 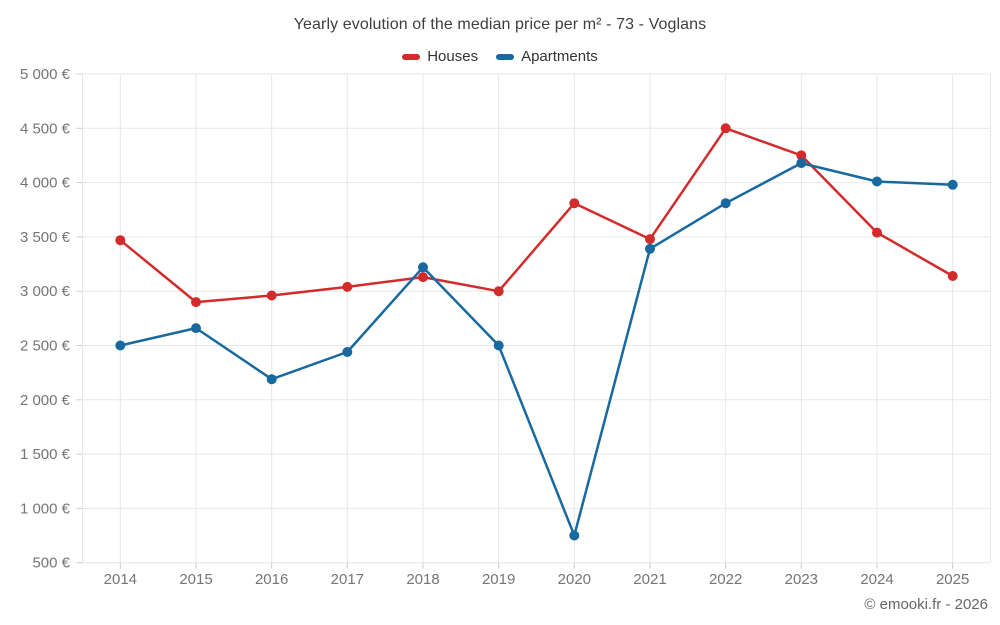 I want to click on data-point-apartments-2025, so click(x=952, y=184).